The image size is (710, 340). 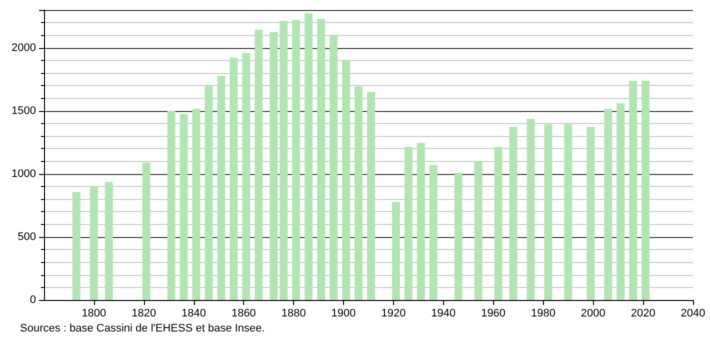 I want to click on x-tick-label: 2040, so click(x=693, y=314).